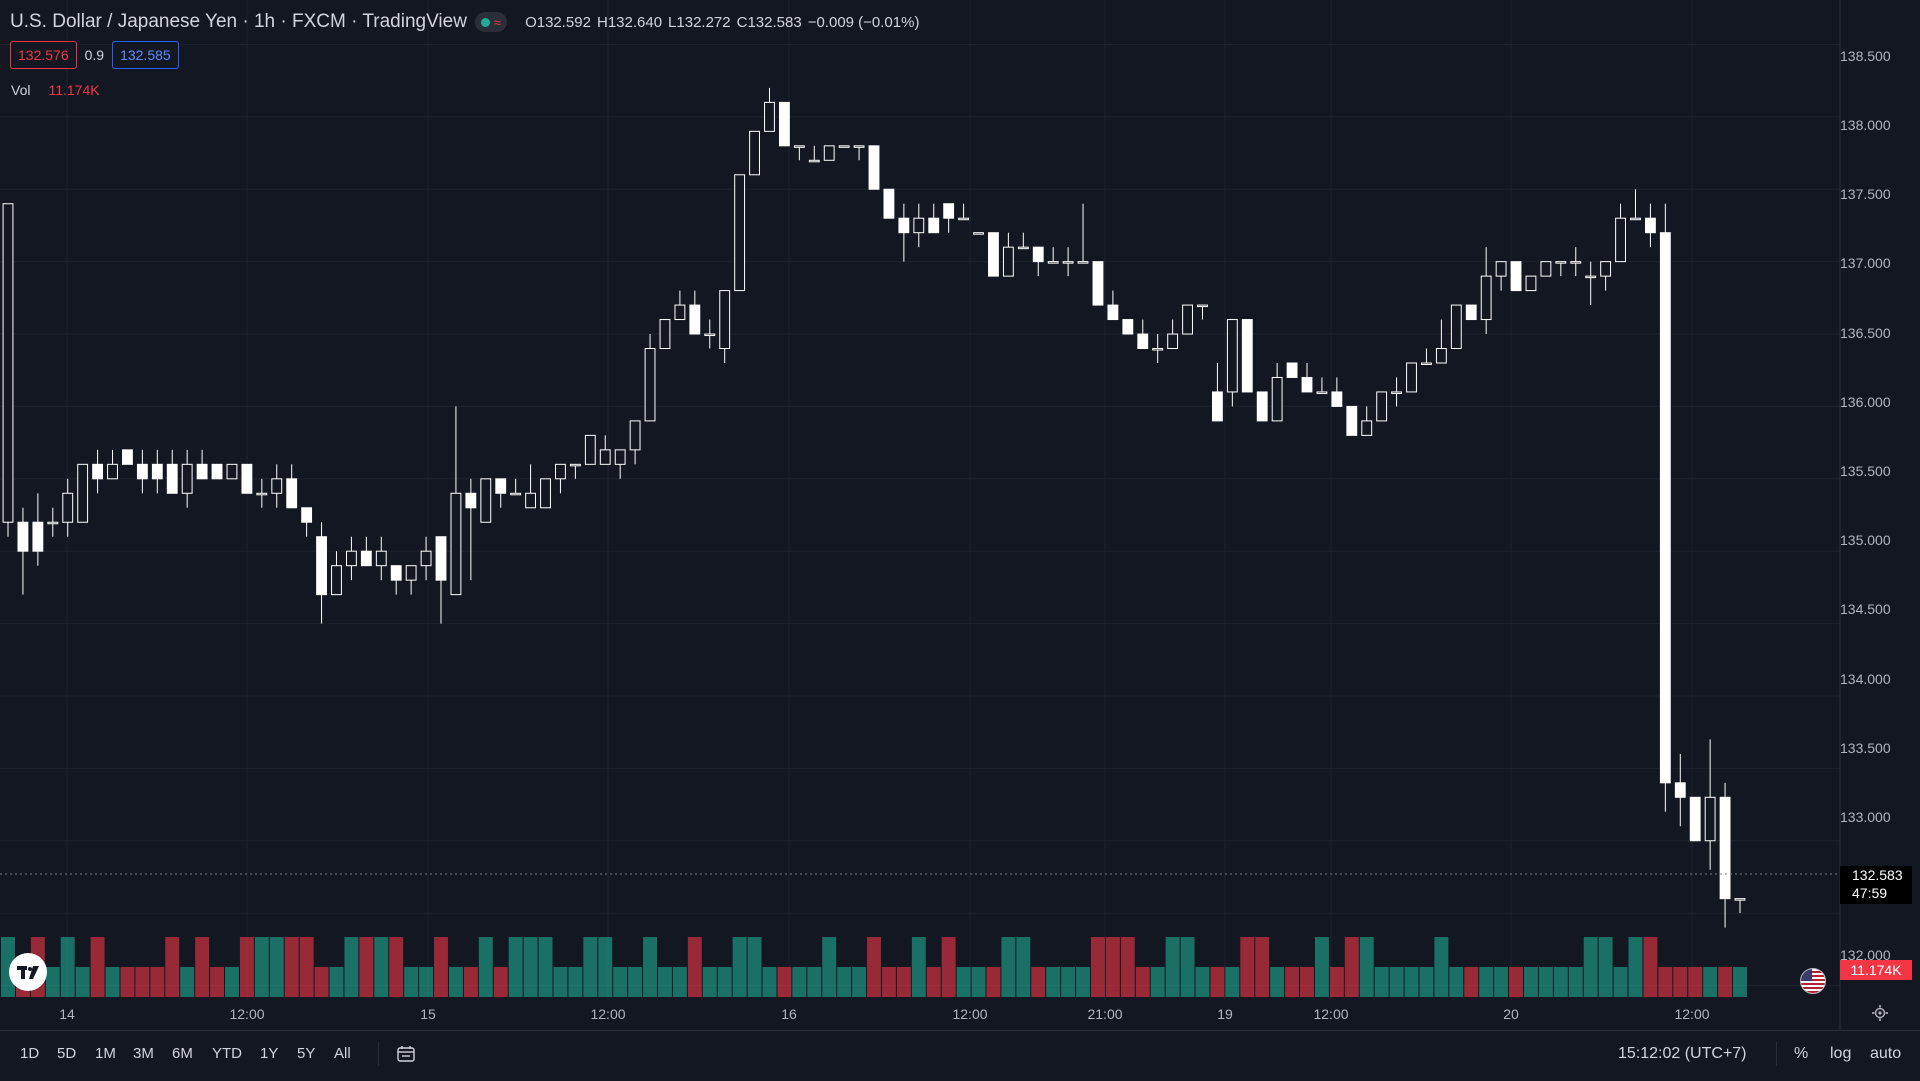 The height and width of the screenshot is (1081, 1920). I want to click on volume-legend: Vol 11.174K, so click(55, 90).